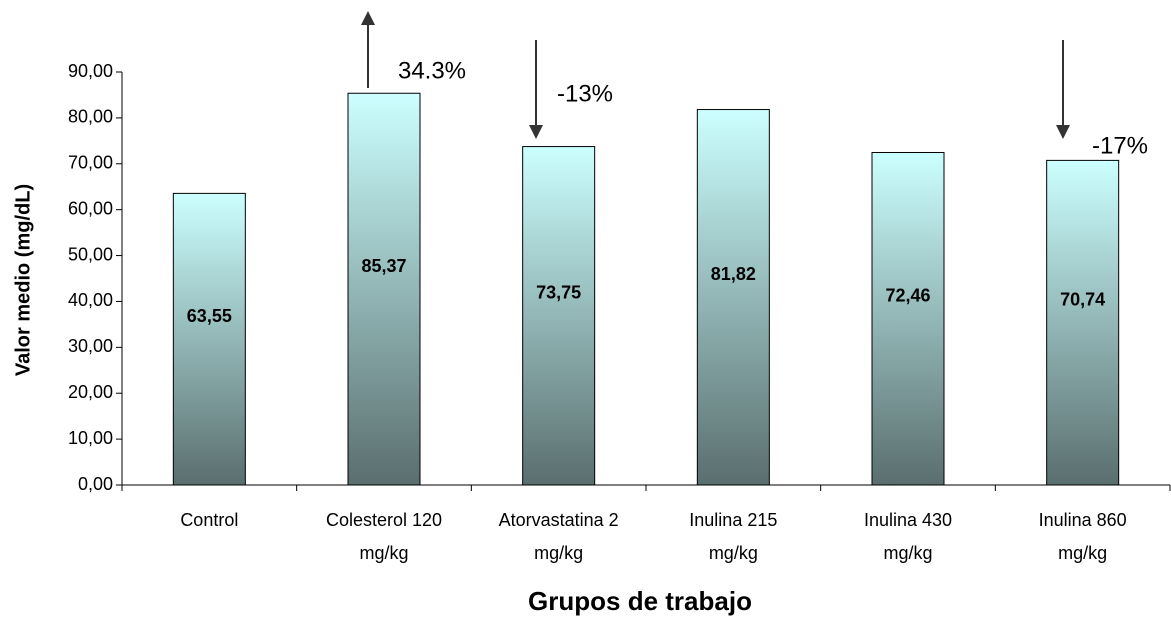 This screenshot has height=619, width=1171. Describe the element at coordinates (90, 71) in the screenshot. I see `y-tick-label: 90,00` at that location.